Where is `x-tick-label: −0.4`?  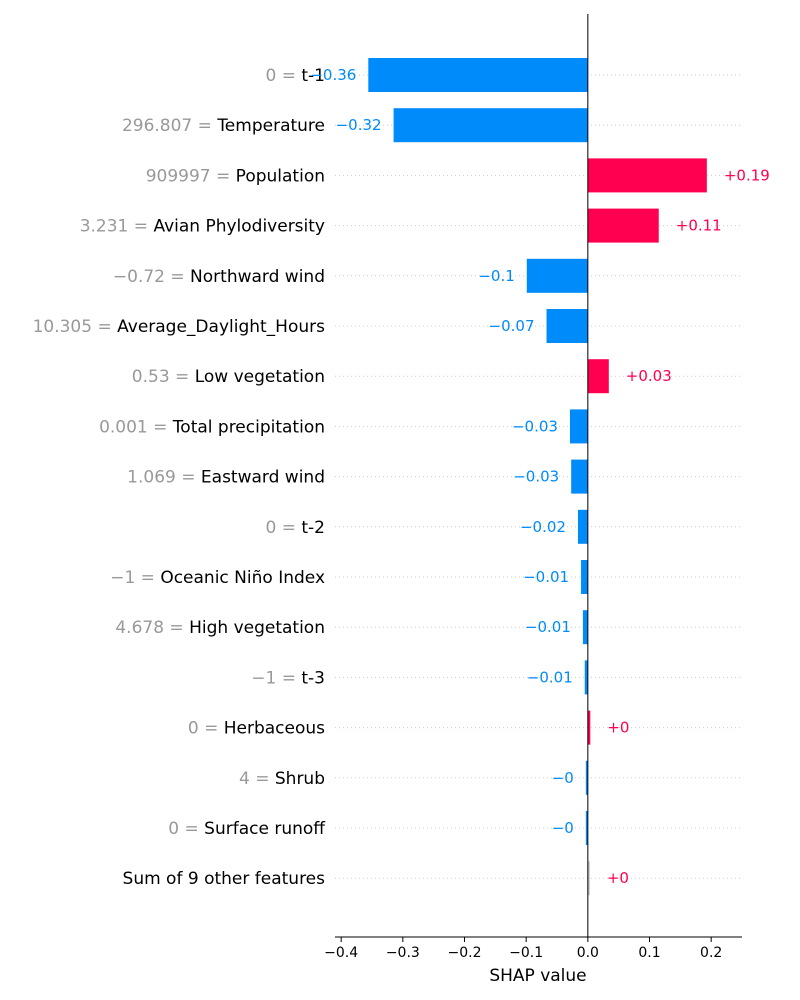
x-tick-label: −0.4 is located at coordinates (341, 953).